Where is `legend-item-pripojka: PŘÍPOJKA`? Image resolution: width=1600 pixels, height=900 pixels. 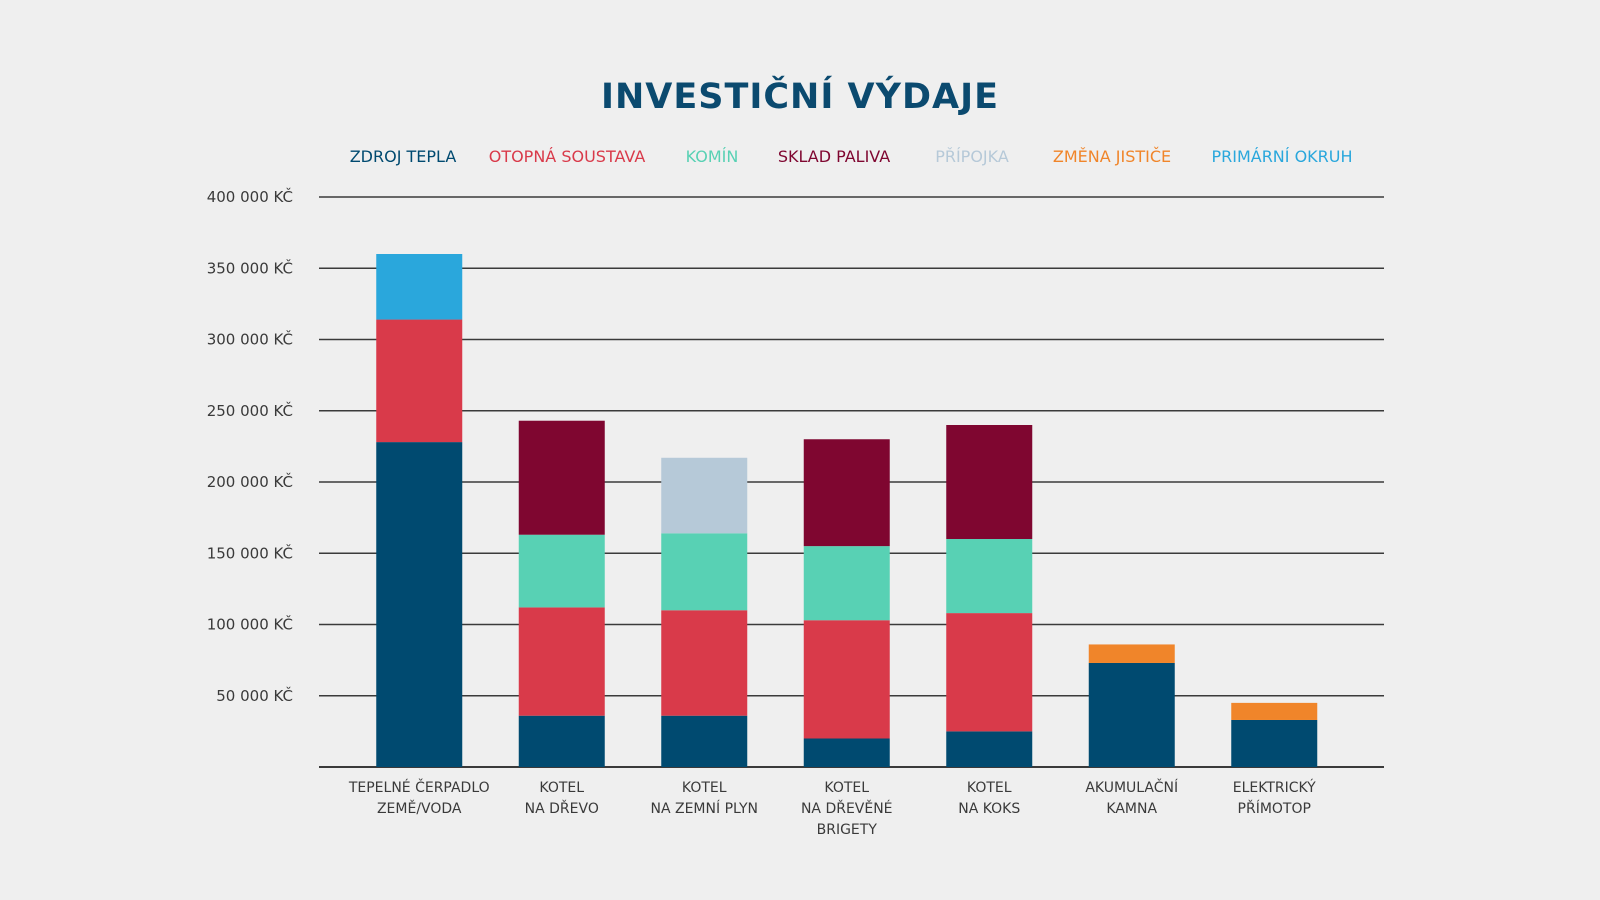
legend-item-pripojka: PŘÍPOJKA is located at coordinates (972, 156).